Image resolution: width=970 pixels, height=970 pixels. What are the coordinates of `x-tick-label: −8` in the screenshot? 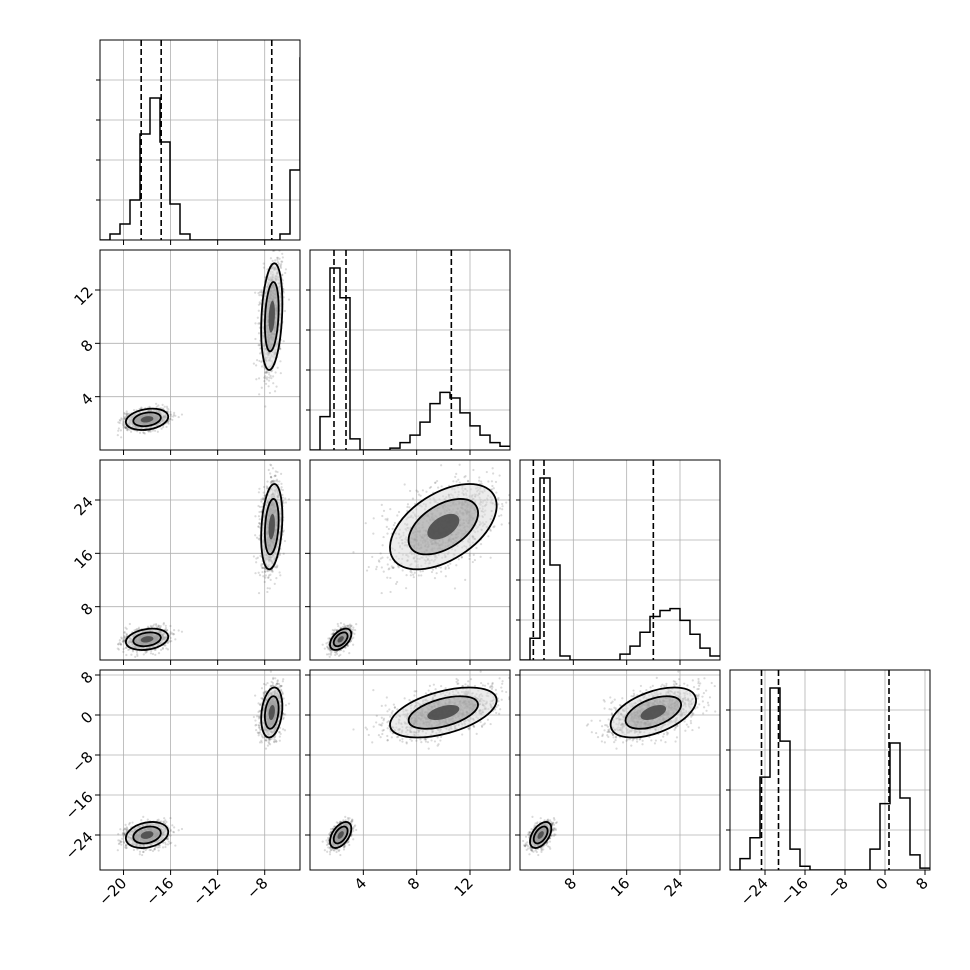 It's located at (837, 888).